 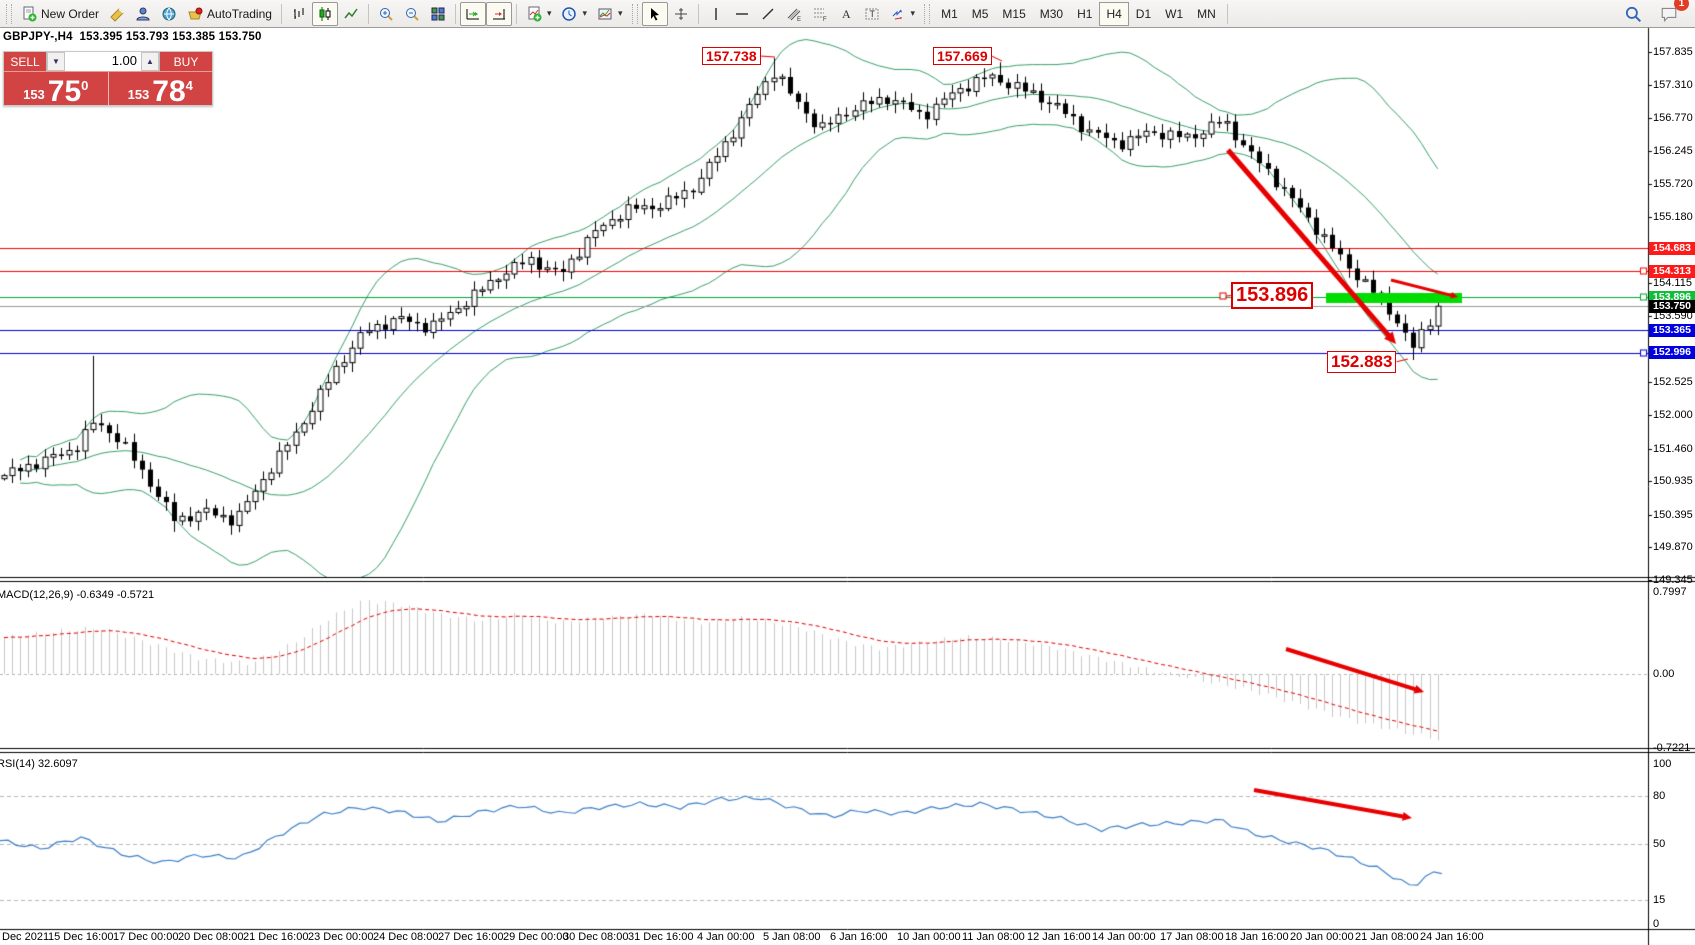 What do you see at coordinates (993, 937) in the screenshot?
I see `time-axis-label: 11 Jan 08:00` at bounding box center [993, 937].